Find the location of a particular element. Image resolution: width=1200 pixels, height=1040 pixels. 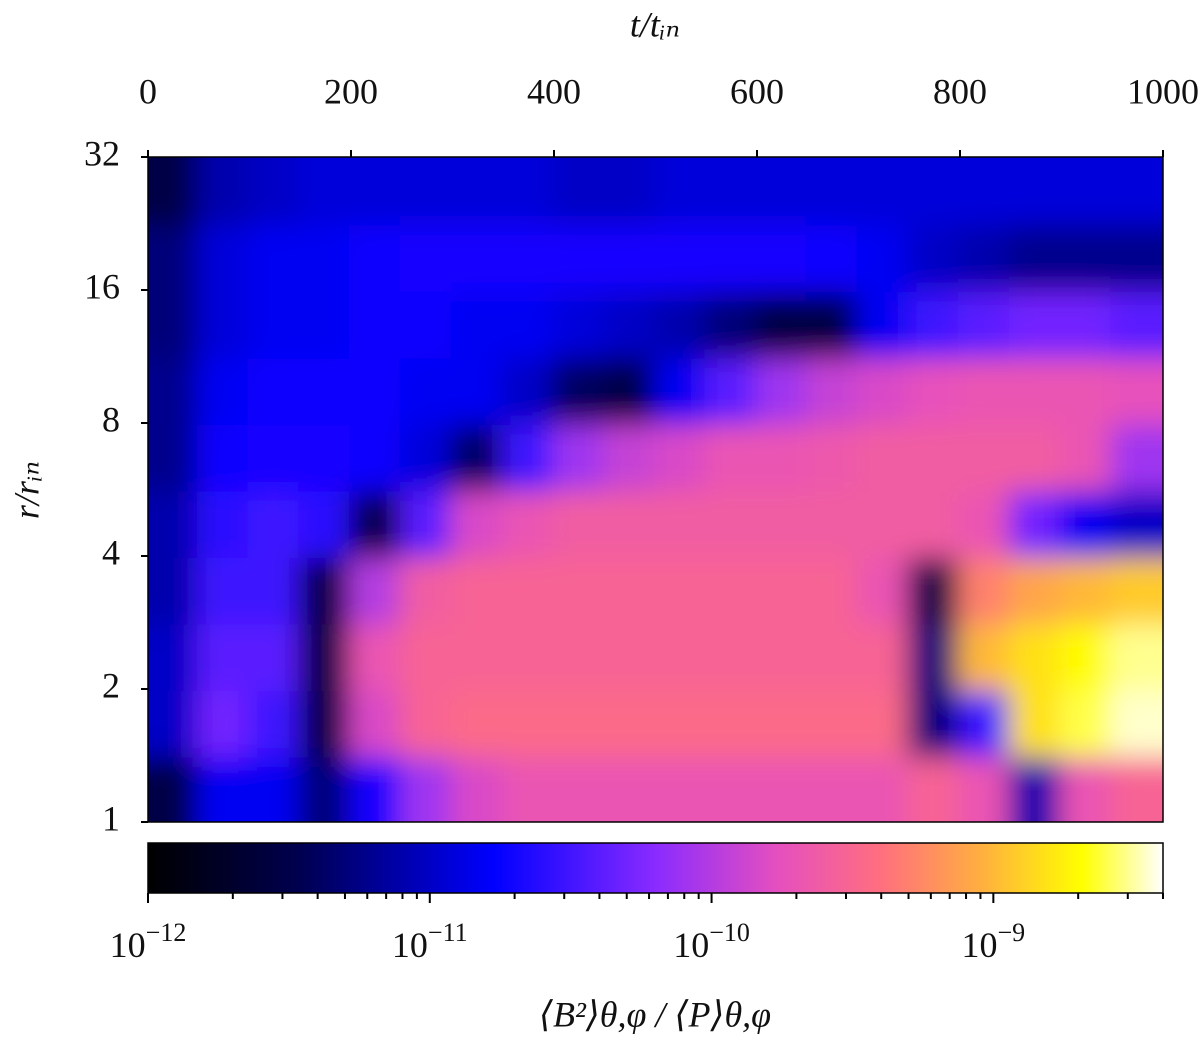

x-tick-label: 1000 is located at coordinates (1163, 91).